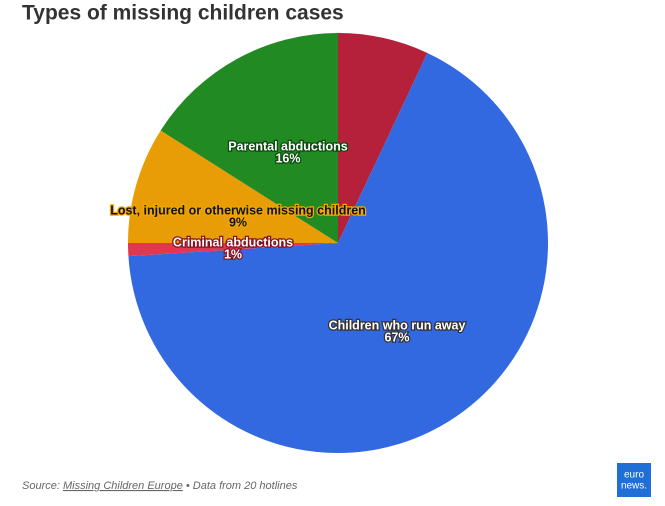 This screenshot has height=506, width=665. What do you see at coordinates (288, 146) in the screenshot?
I see `slice-label: Parental abductions` at bounding box center [288, 146].